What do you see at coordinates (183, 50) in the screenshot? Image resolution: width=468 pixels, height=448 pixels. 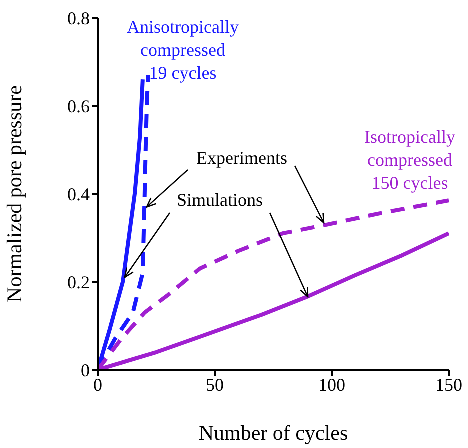 I see `annotation: Anisotropically compressed 19 cycles` at bounding box center [183, 50].